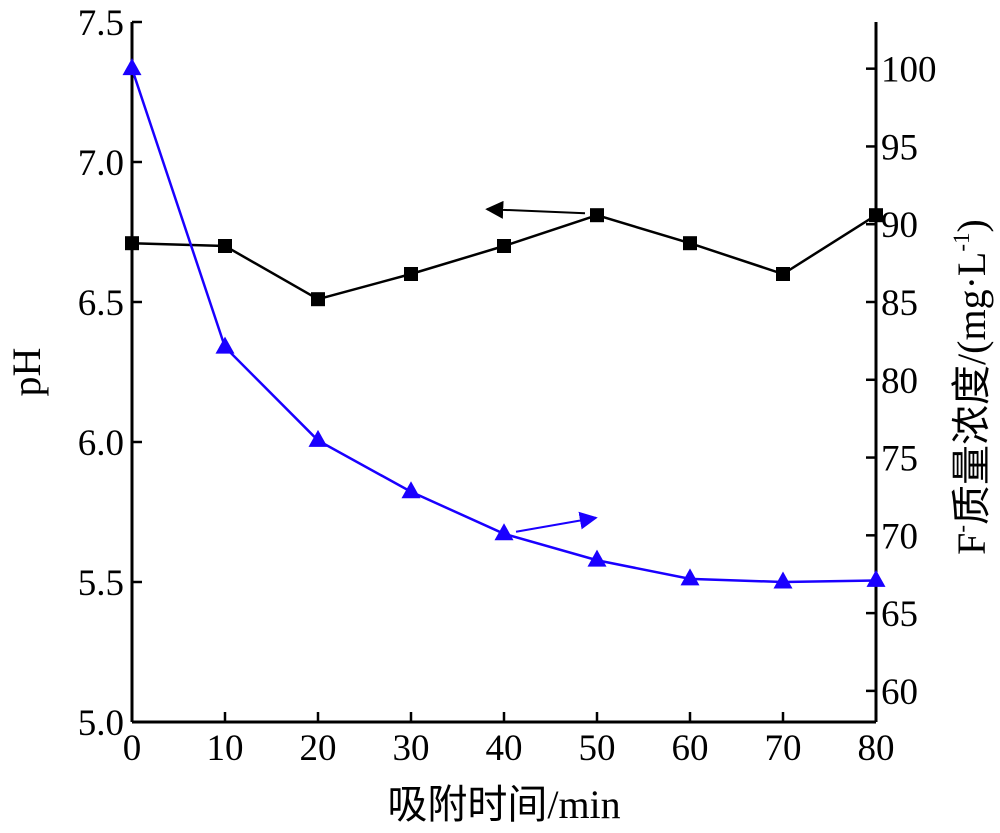 Image resolution: width=1000 pixels, height=833 pixels. I want to click on x-tick-label: 20, so click(318, 748).